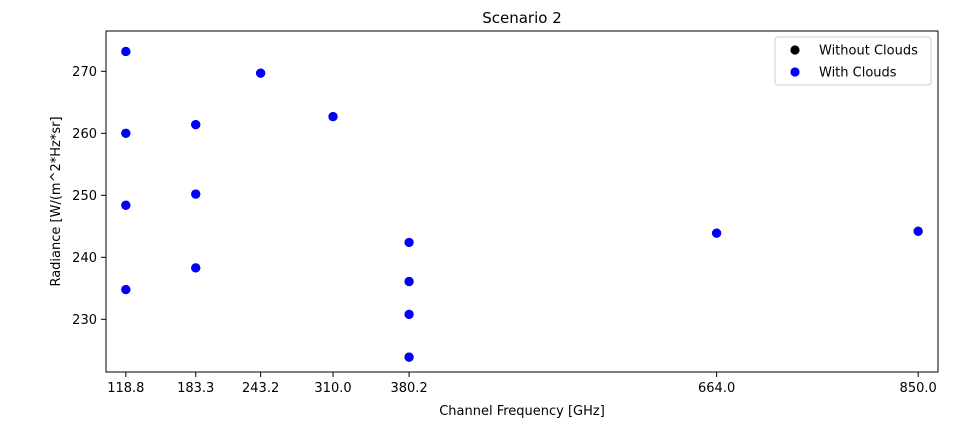 This screenshot has width=960, height=426. What do you see at coordinates (918, 388) in the screenshot?
I see `x-tick-label: 850.0` at bounding box center [918, 388].